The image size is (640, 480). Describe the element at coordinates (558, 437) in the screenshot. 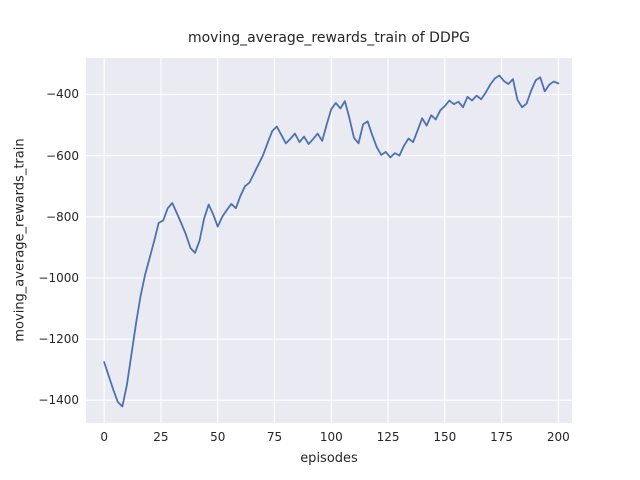

I see `x-tick-label: 200` at that location.